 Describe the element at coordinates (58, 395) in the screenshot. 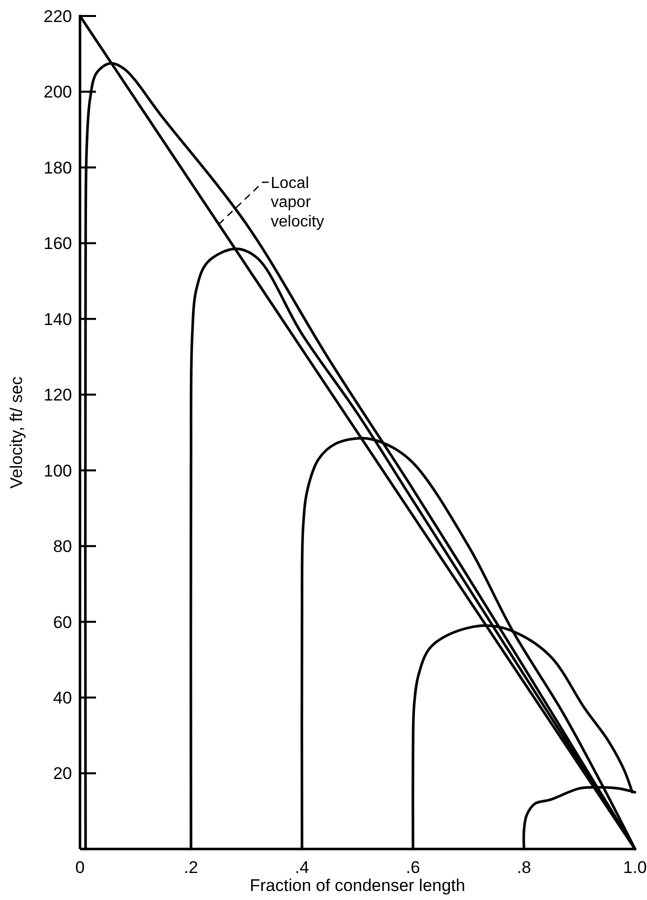

I see `y-tick-label: 120` at that location.